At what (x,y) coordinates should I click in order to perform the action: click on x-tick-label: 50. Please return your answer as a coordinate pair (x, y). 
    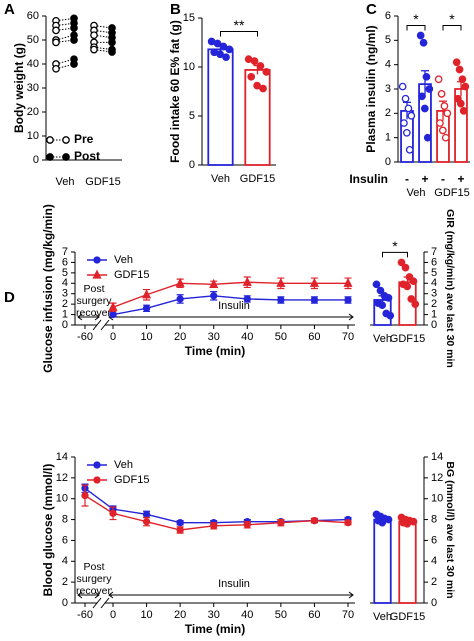
    Looking at the image, I should click on (281, 337).